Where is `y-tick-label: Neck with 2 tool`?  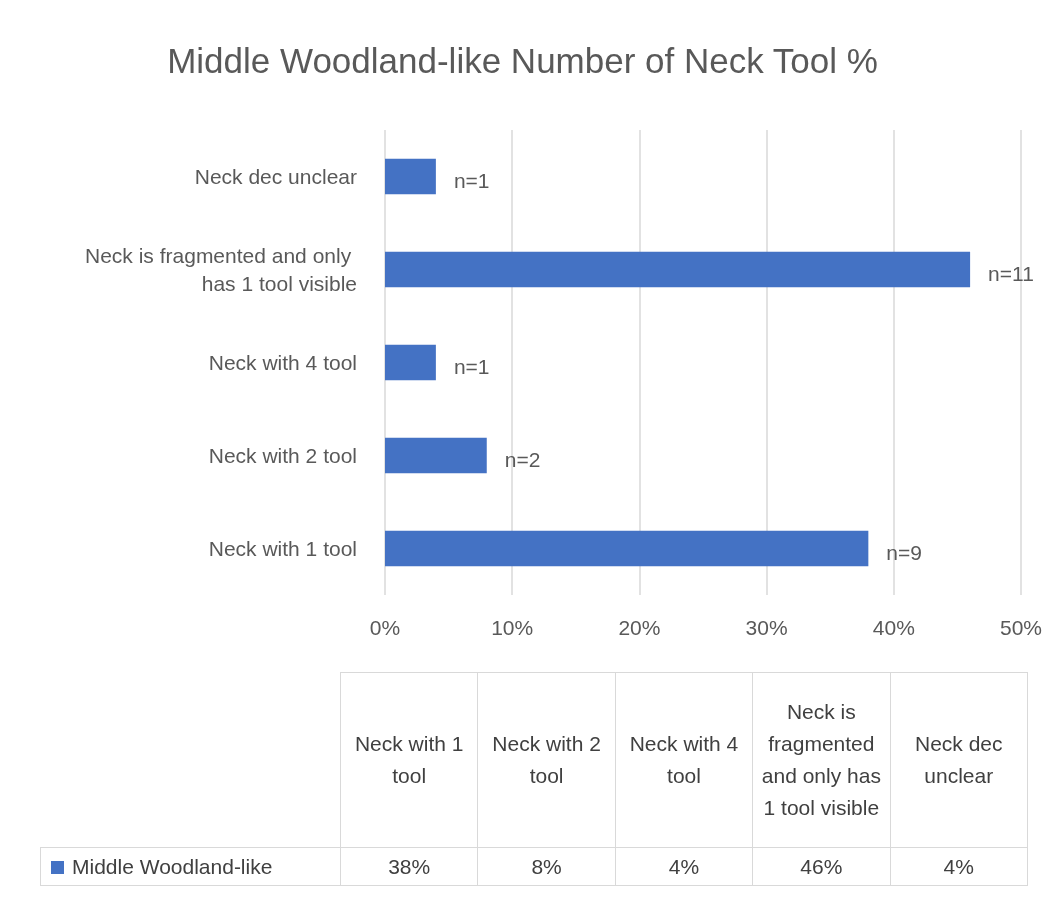
y-tick-label: Neck with 2 tool is located at coordinates (282, 455).